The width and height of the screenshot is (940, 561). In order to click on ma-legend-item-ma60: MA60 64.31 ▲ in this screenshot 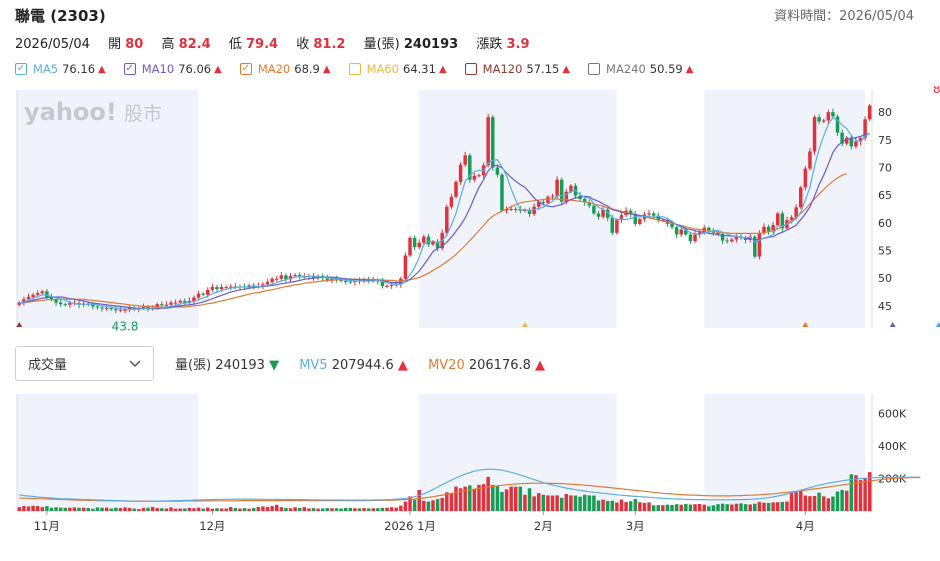, I will do `click(397, 69)`.